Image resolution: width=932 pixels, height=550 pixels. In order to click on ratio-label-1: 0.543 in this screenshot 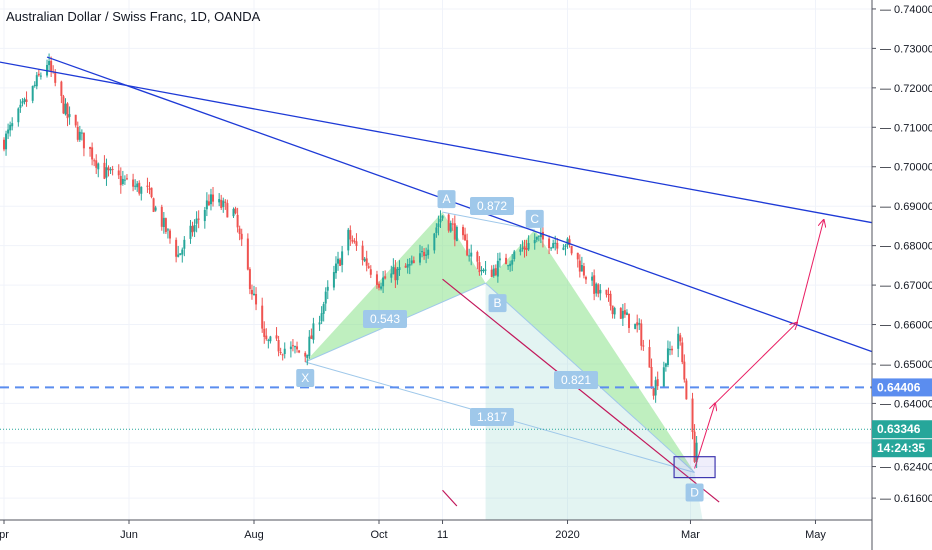, I will do `click(385, 319)`.